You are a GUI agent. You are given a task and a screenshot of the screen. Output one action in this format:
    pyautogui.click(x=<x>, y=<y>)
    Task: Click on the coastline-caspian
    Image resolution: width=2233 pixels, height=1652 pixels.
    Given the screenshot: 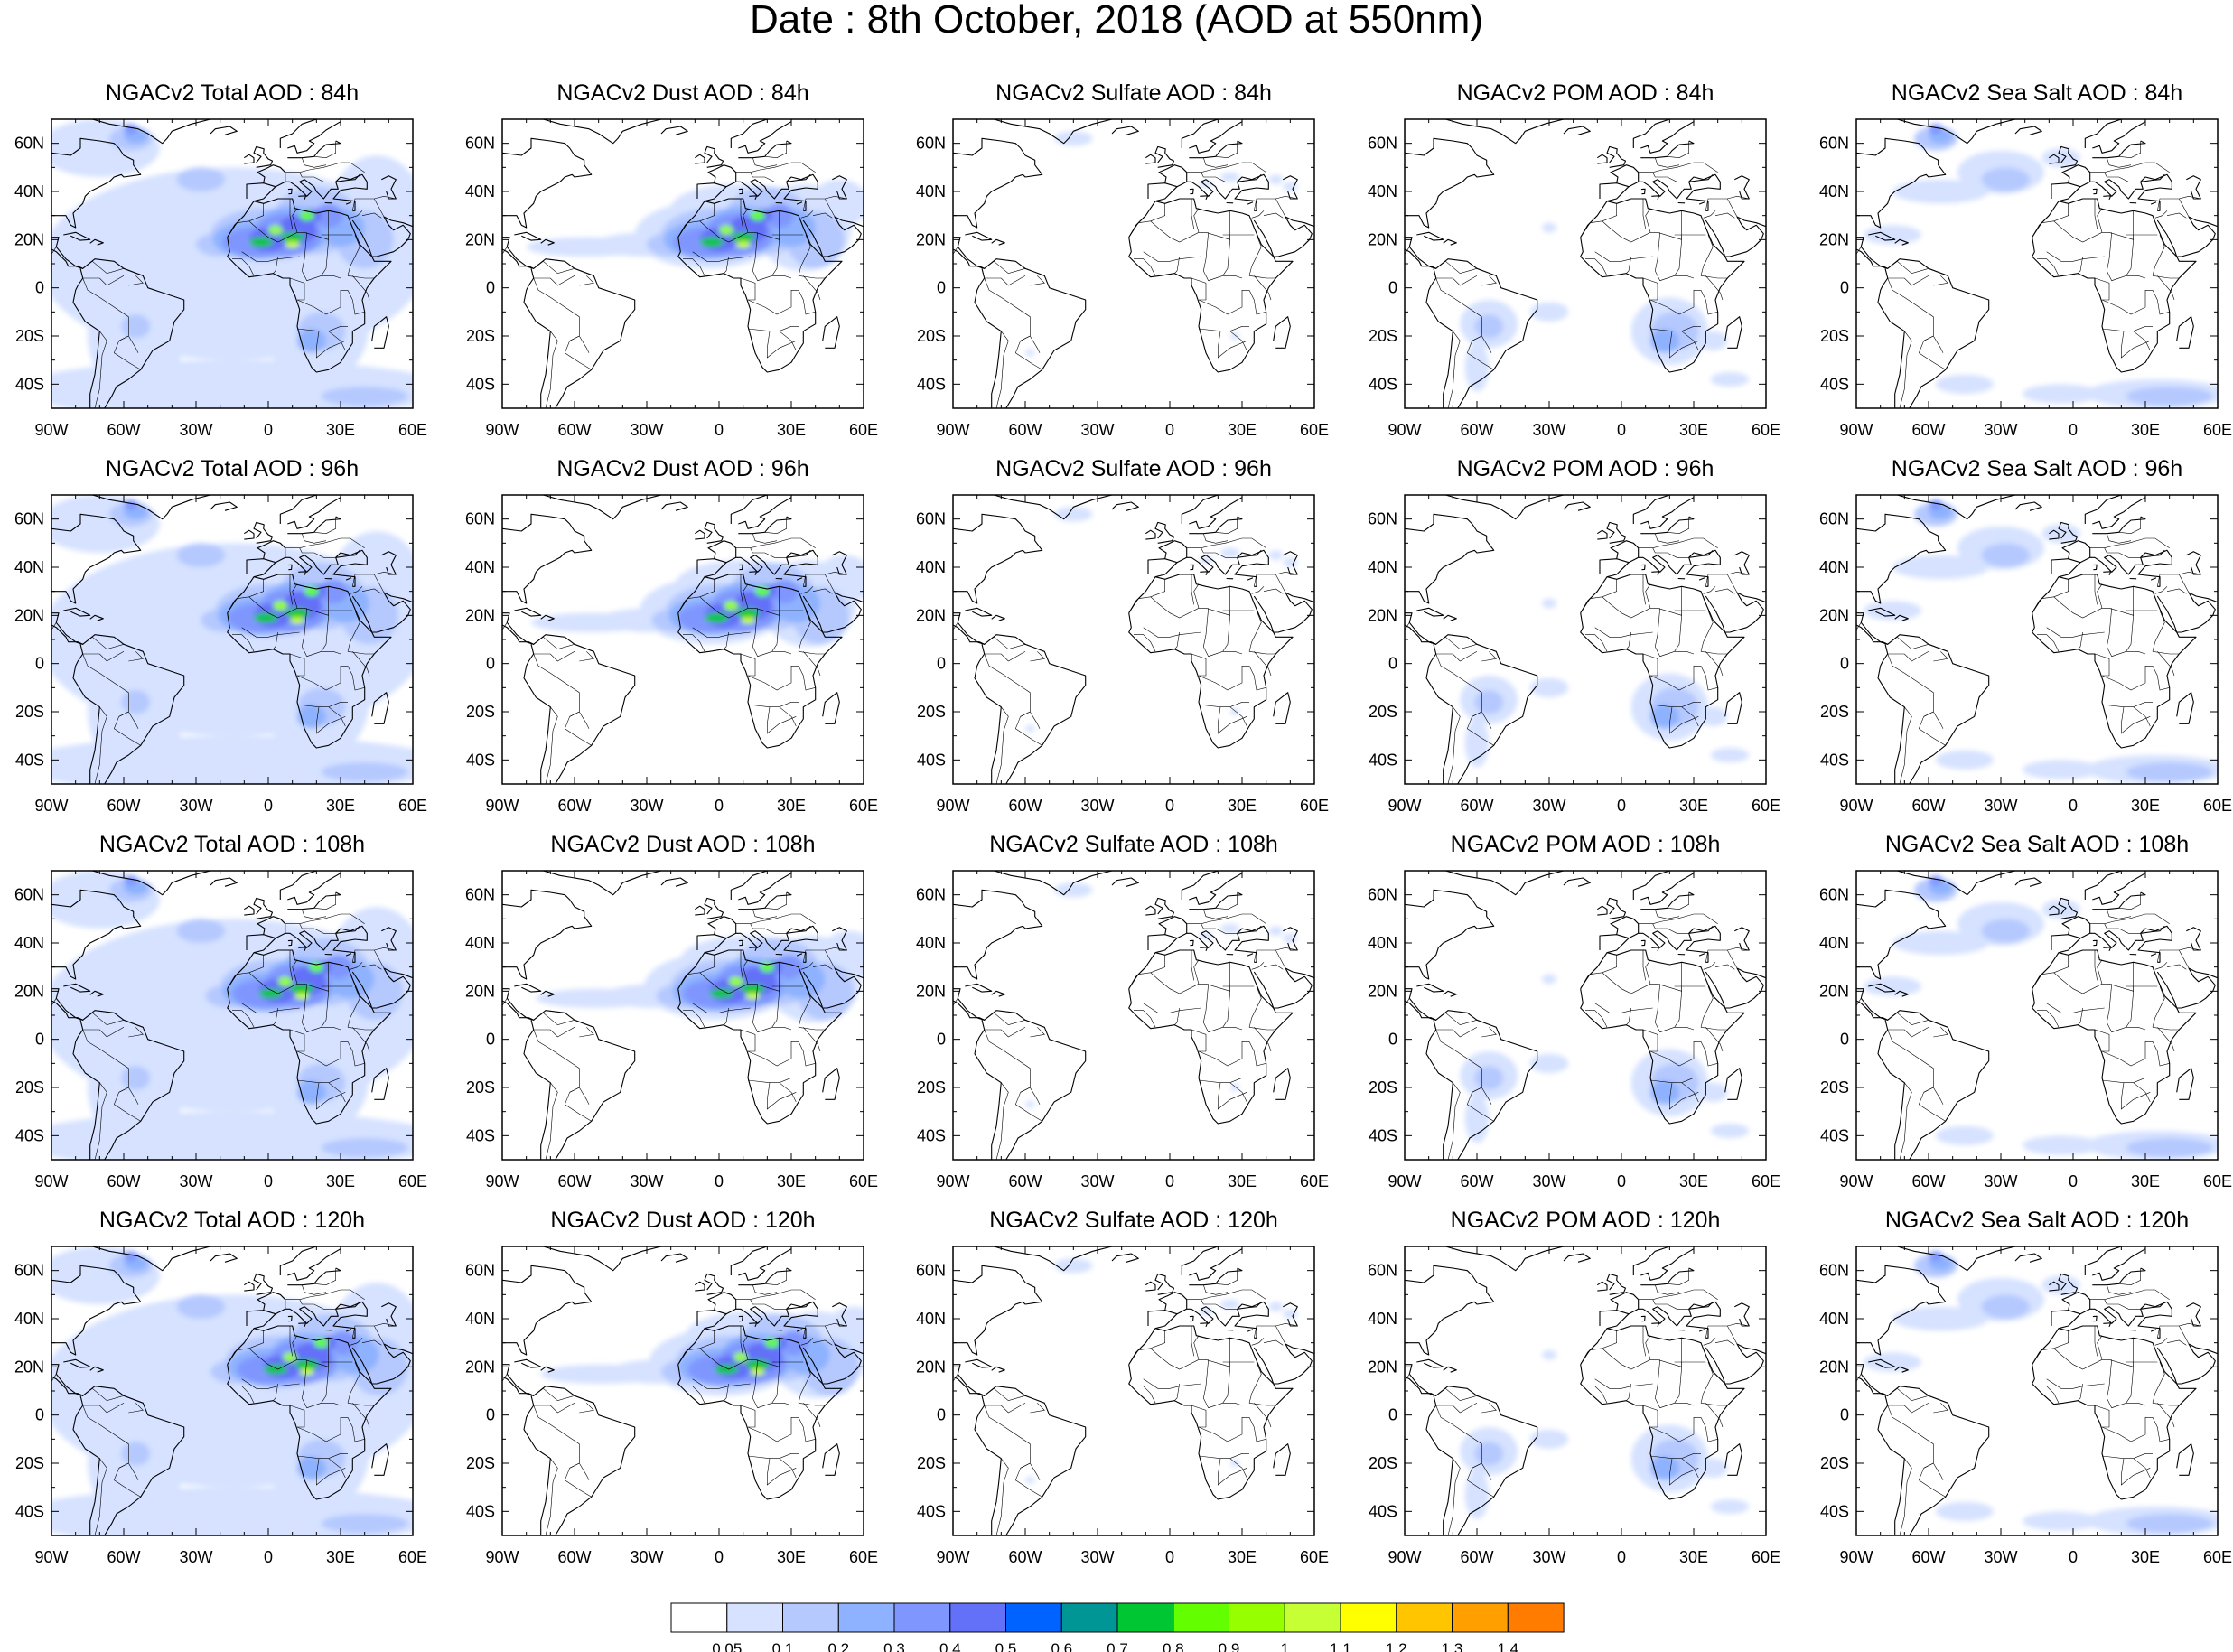 What is the action you would take?
    pyautogui.click(x=1742, y=1314)
    